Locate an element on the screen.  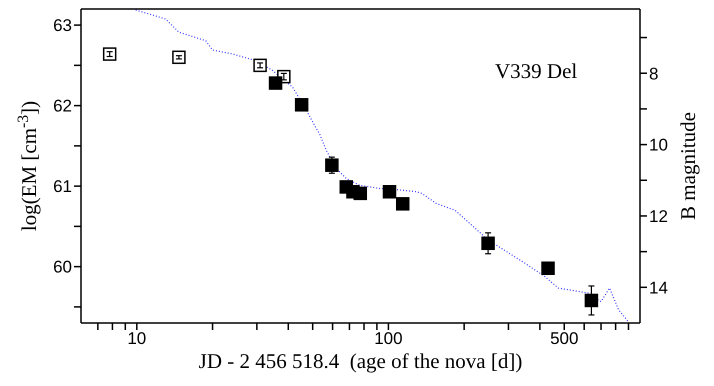
x-tick-label: 100 is located at coordinates (388, 338).